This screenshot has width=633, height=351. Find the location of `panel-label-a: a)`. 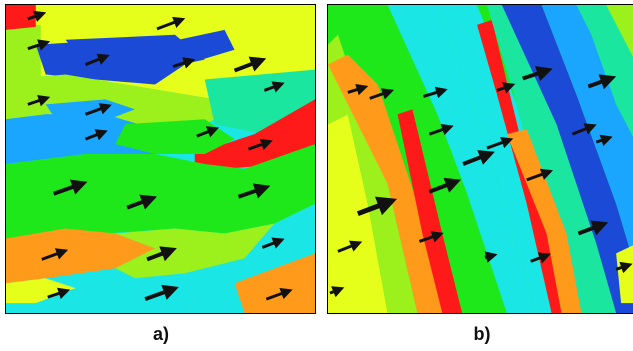

panel-label-a: a) is located at coordinates (160, 334).